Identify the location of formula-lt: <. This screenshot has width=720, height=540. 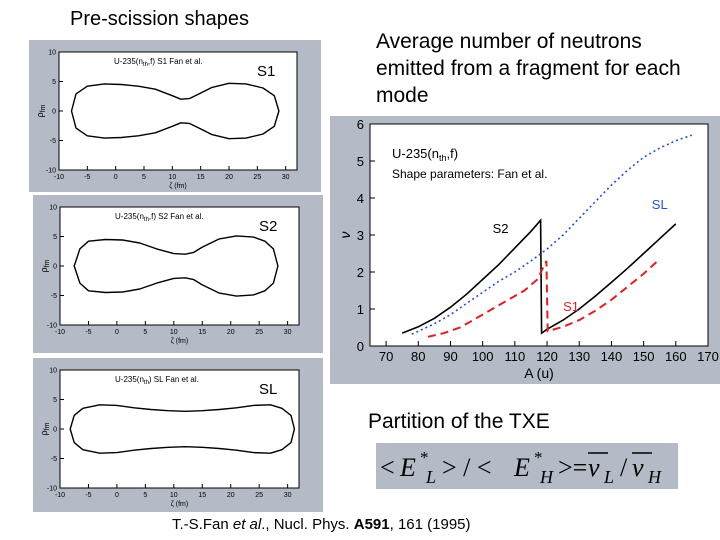
(387, 467).